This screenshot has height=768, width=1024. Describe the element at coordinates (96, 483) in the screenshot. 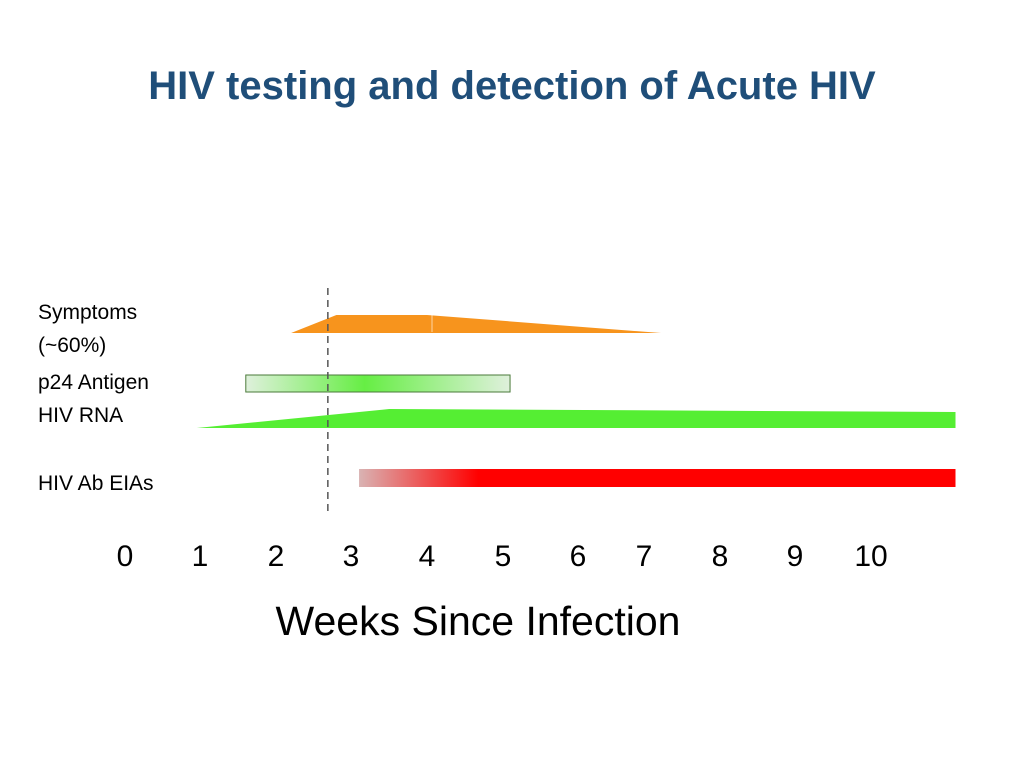

I see `hiv-ab-eias-label: HIV Ab EIAs` at that location.